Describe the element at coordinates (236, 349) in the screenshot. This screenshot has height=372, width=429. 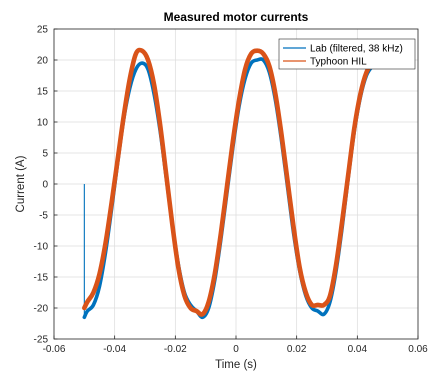
I see `x-tick-label: 0` at that location.